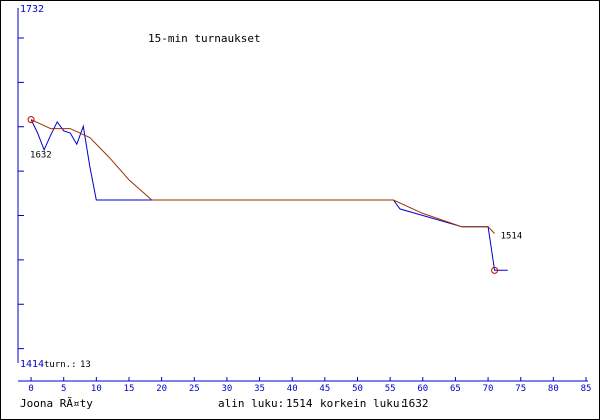 The image size is (600, 420). What do you see at coordinates (30, 389) in the screenshot?
I see `x-tick-label: 0` at bounding box center [30, 389].